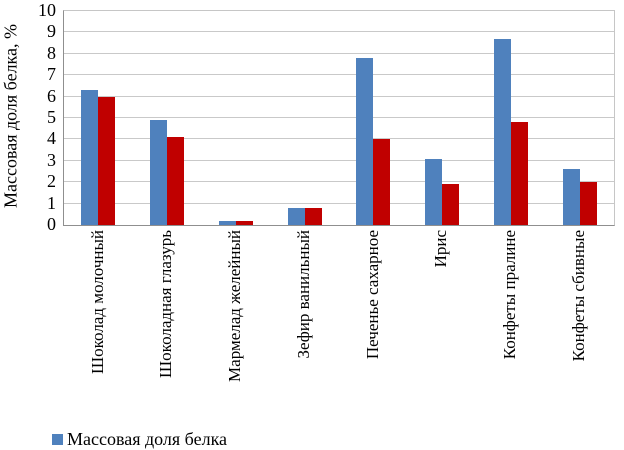  What do you see at coordinates (510, 295) in the screenshot?
I see `x-tick-label: Конфеты пралине` at bounding box center [510, 295].